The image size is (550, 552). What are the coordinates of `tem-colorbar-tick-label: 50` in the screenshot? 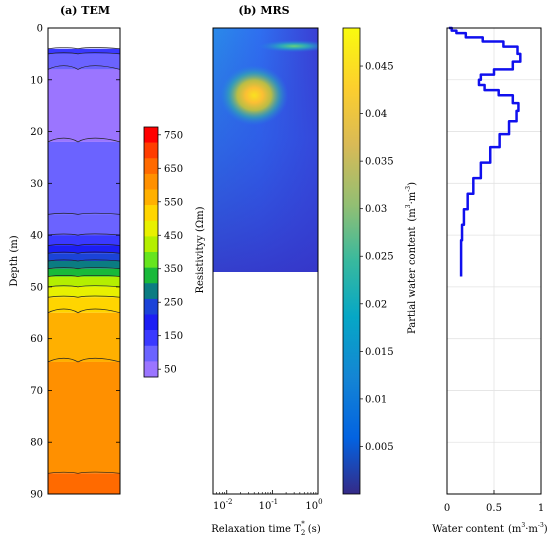 It's located at (170, 370).